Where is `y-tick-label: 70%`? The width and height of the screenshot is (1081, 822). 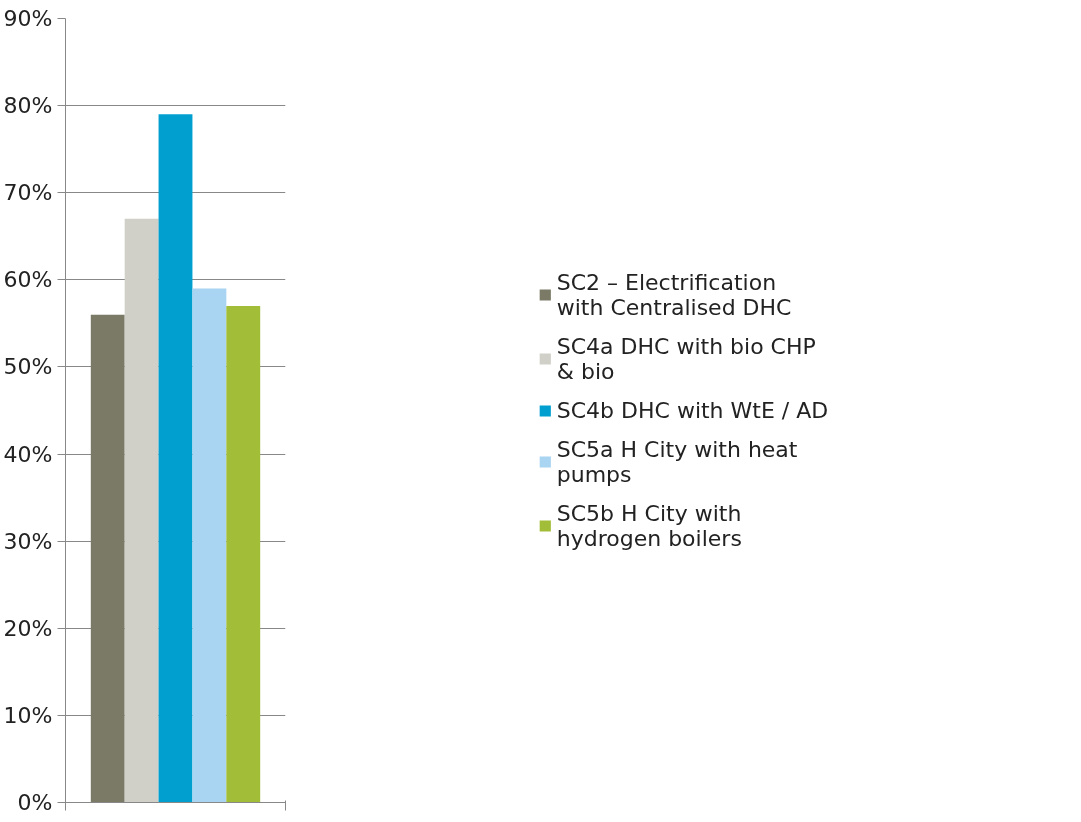
y-tick-label: 70% is located at coordinates (28, 193).